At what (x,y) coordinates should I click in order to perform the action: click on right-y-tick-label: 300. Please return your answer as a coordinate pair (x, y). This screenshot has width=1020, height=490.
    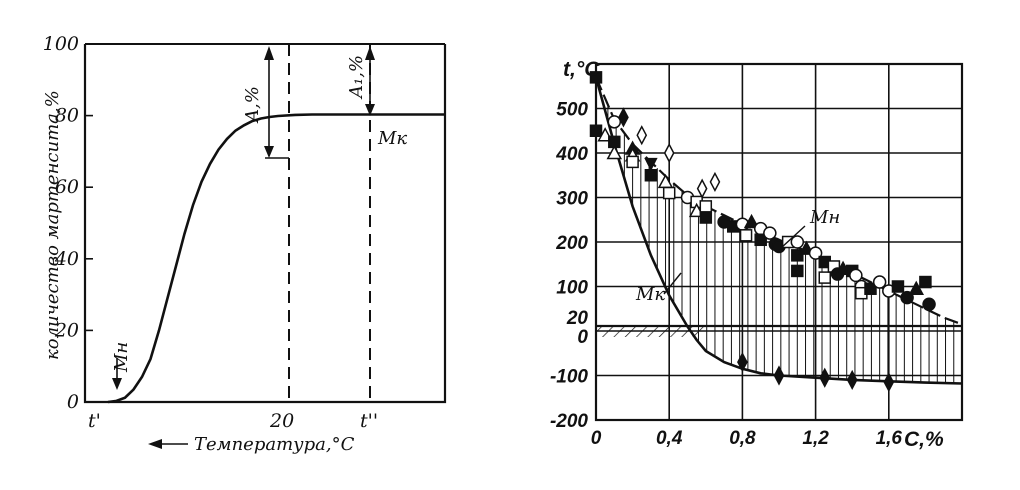
    Looking at the image, I should click on (572, 199).